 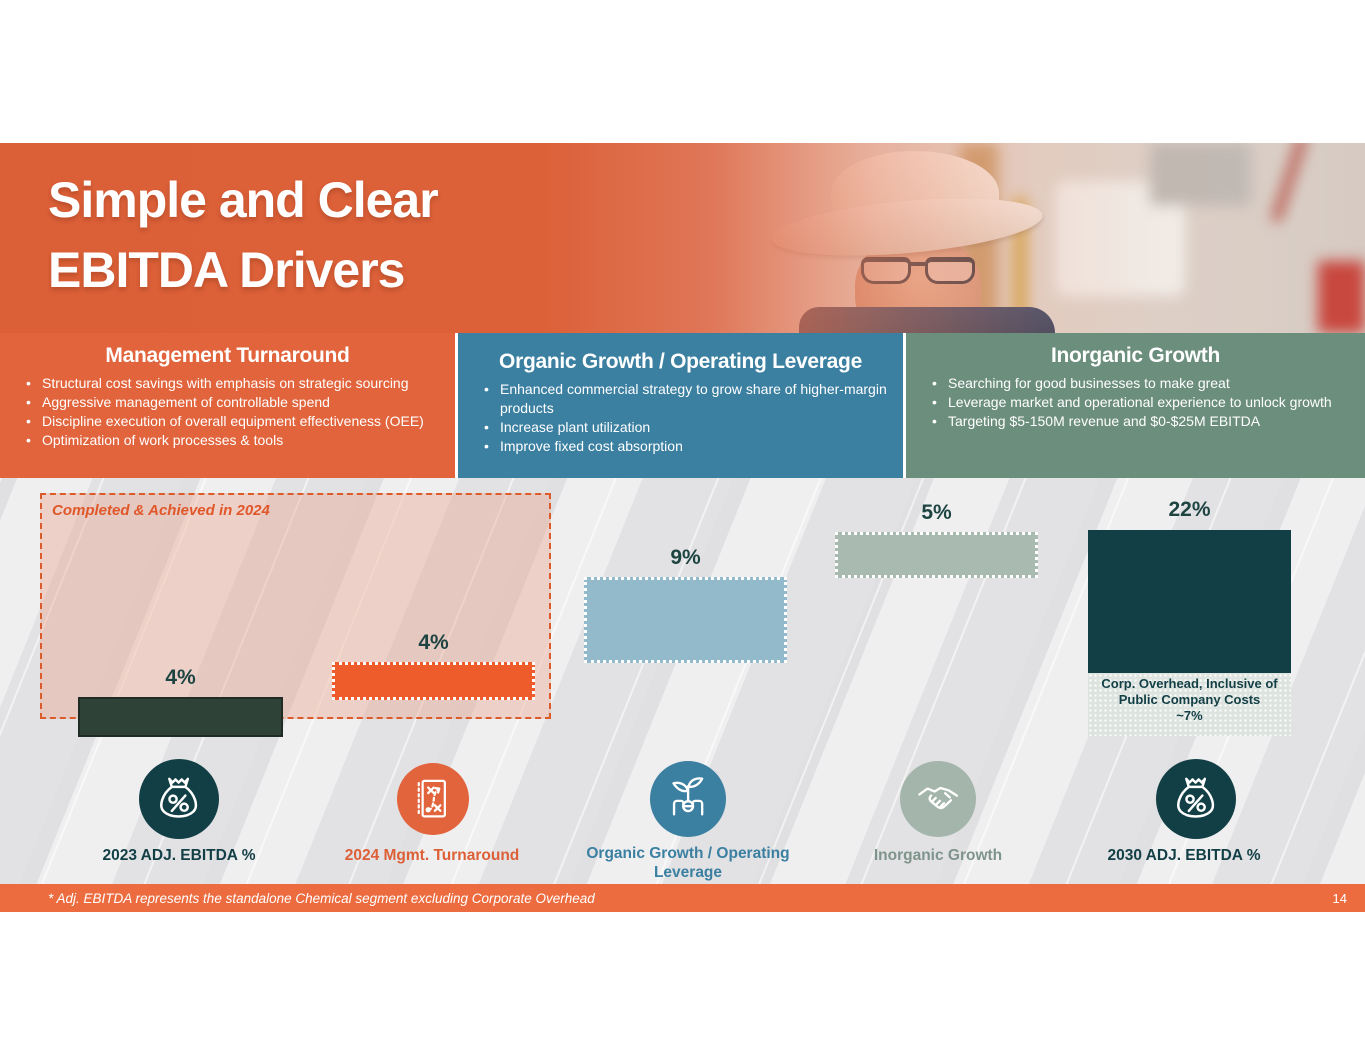 I want to click on page-number: 14, so click(x=1339, y=898).